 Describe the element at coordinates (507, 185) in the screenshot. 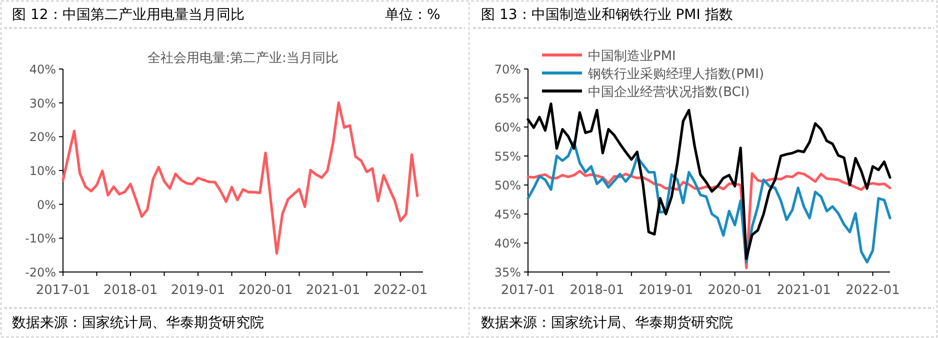

I see `y-tick-label: 50%` at that location.